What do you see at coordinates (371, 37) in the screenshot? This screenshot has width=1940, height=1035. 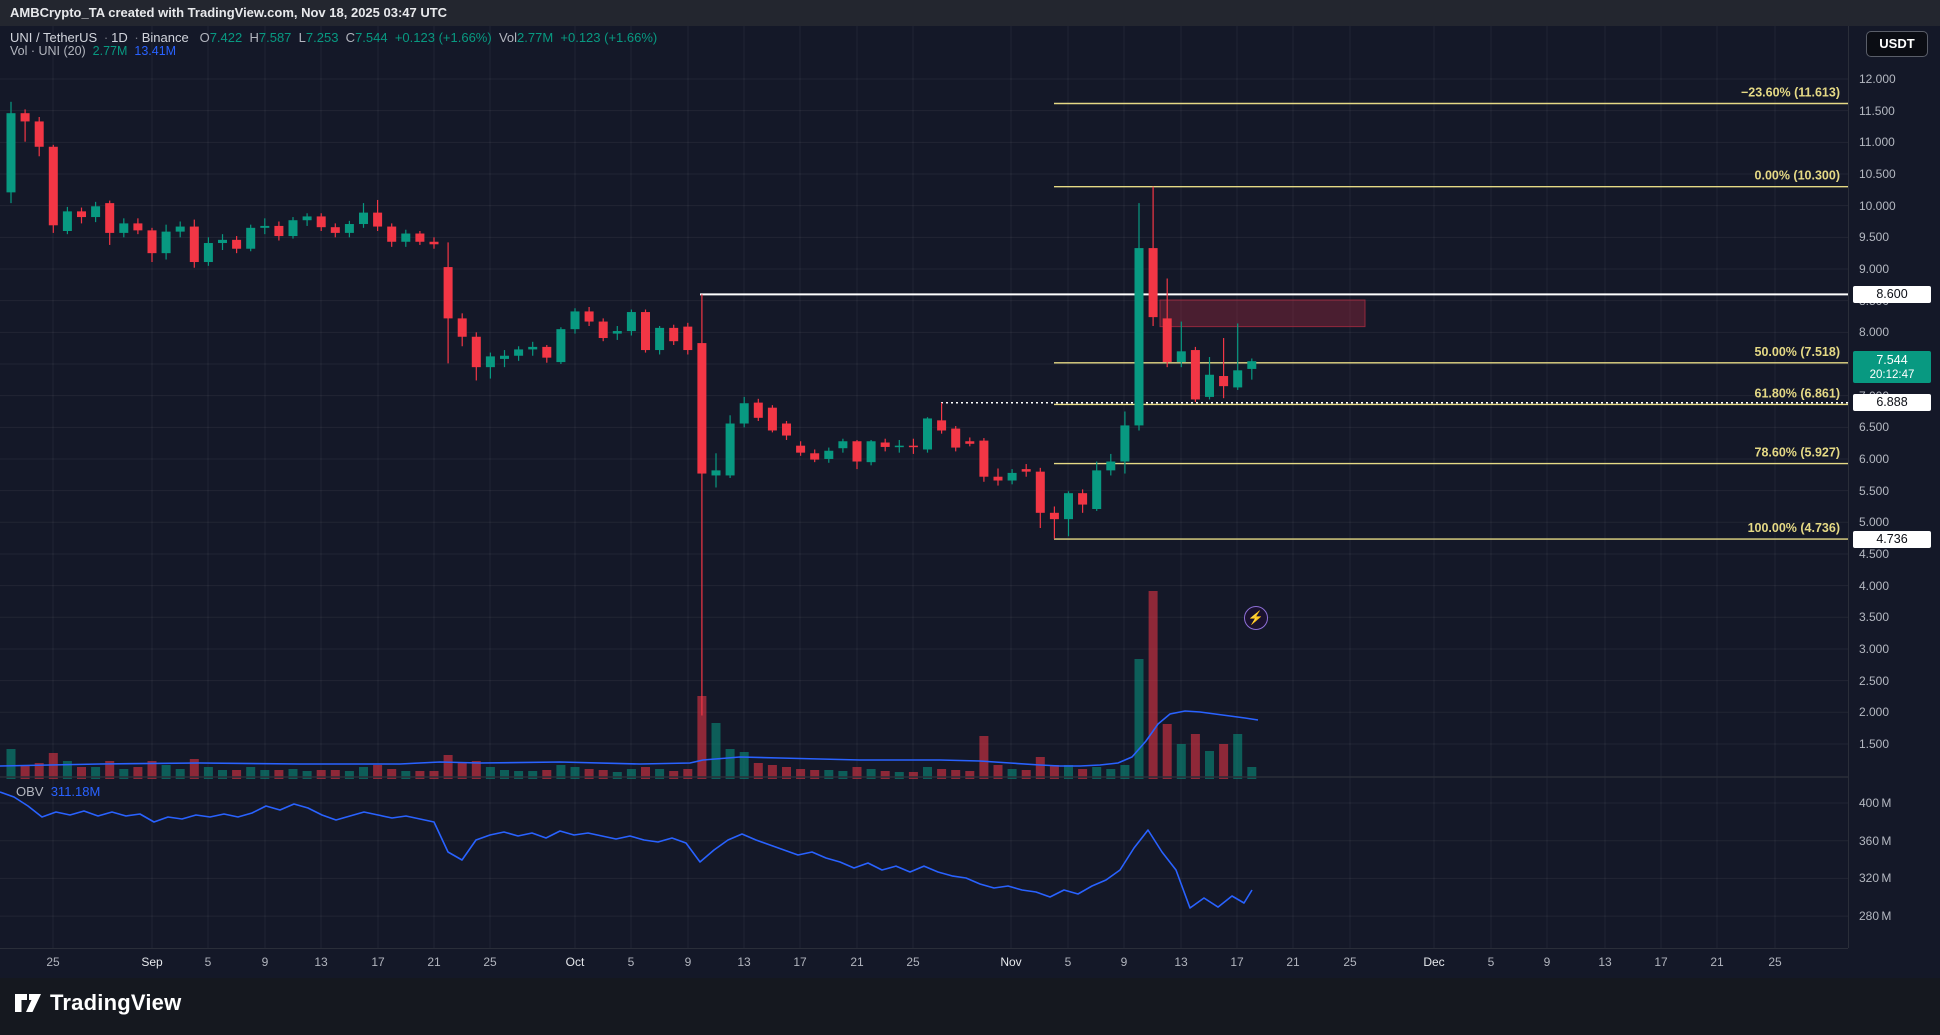 I see `close-value: 7.544` at bounding box center [371, 37].